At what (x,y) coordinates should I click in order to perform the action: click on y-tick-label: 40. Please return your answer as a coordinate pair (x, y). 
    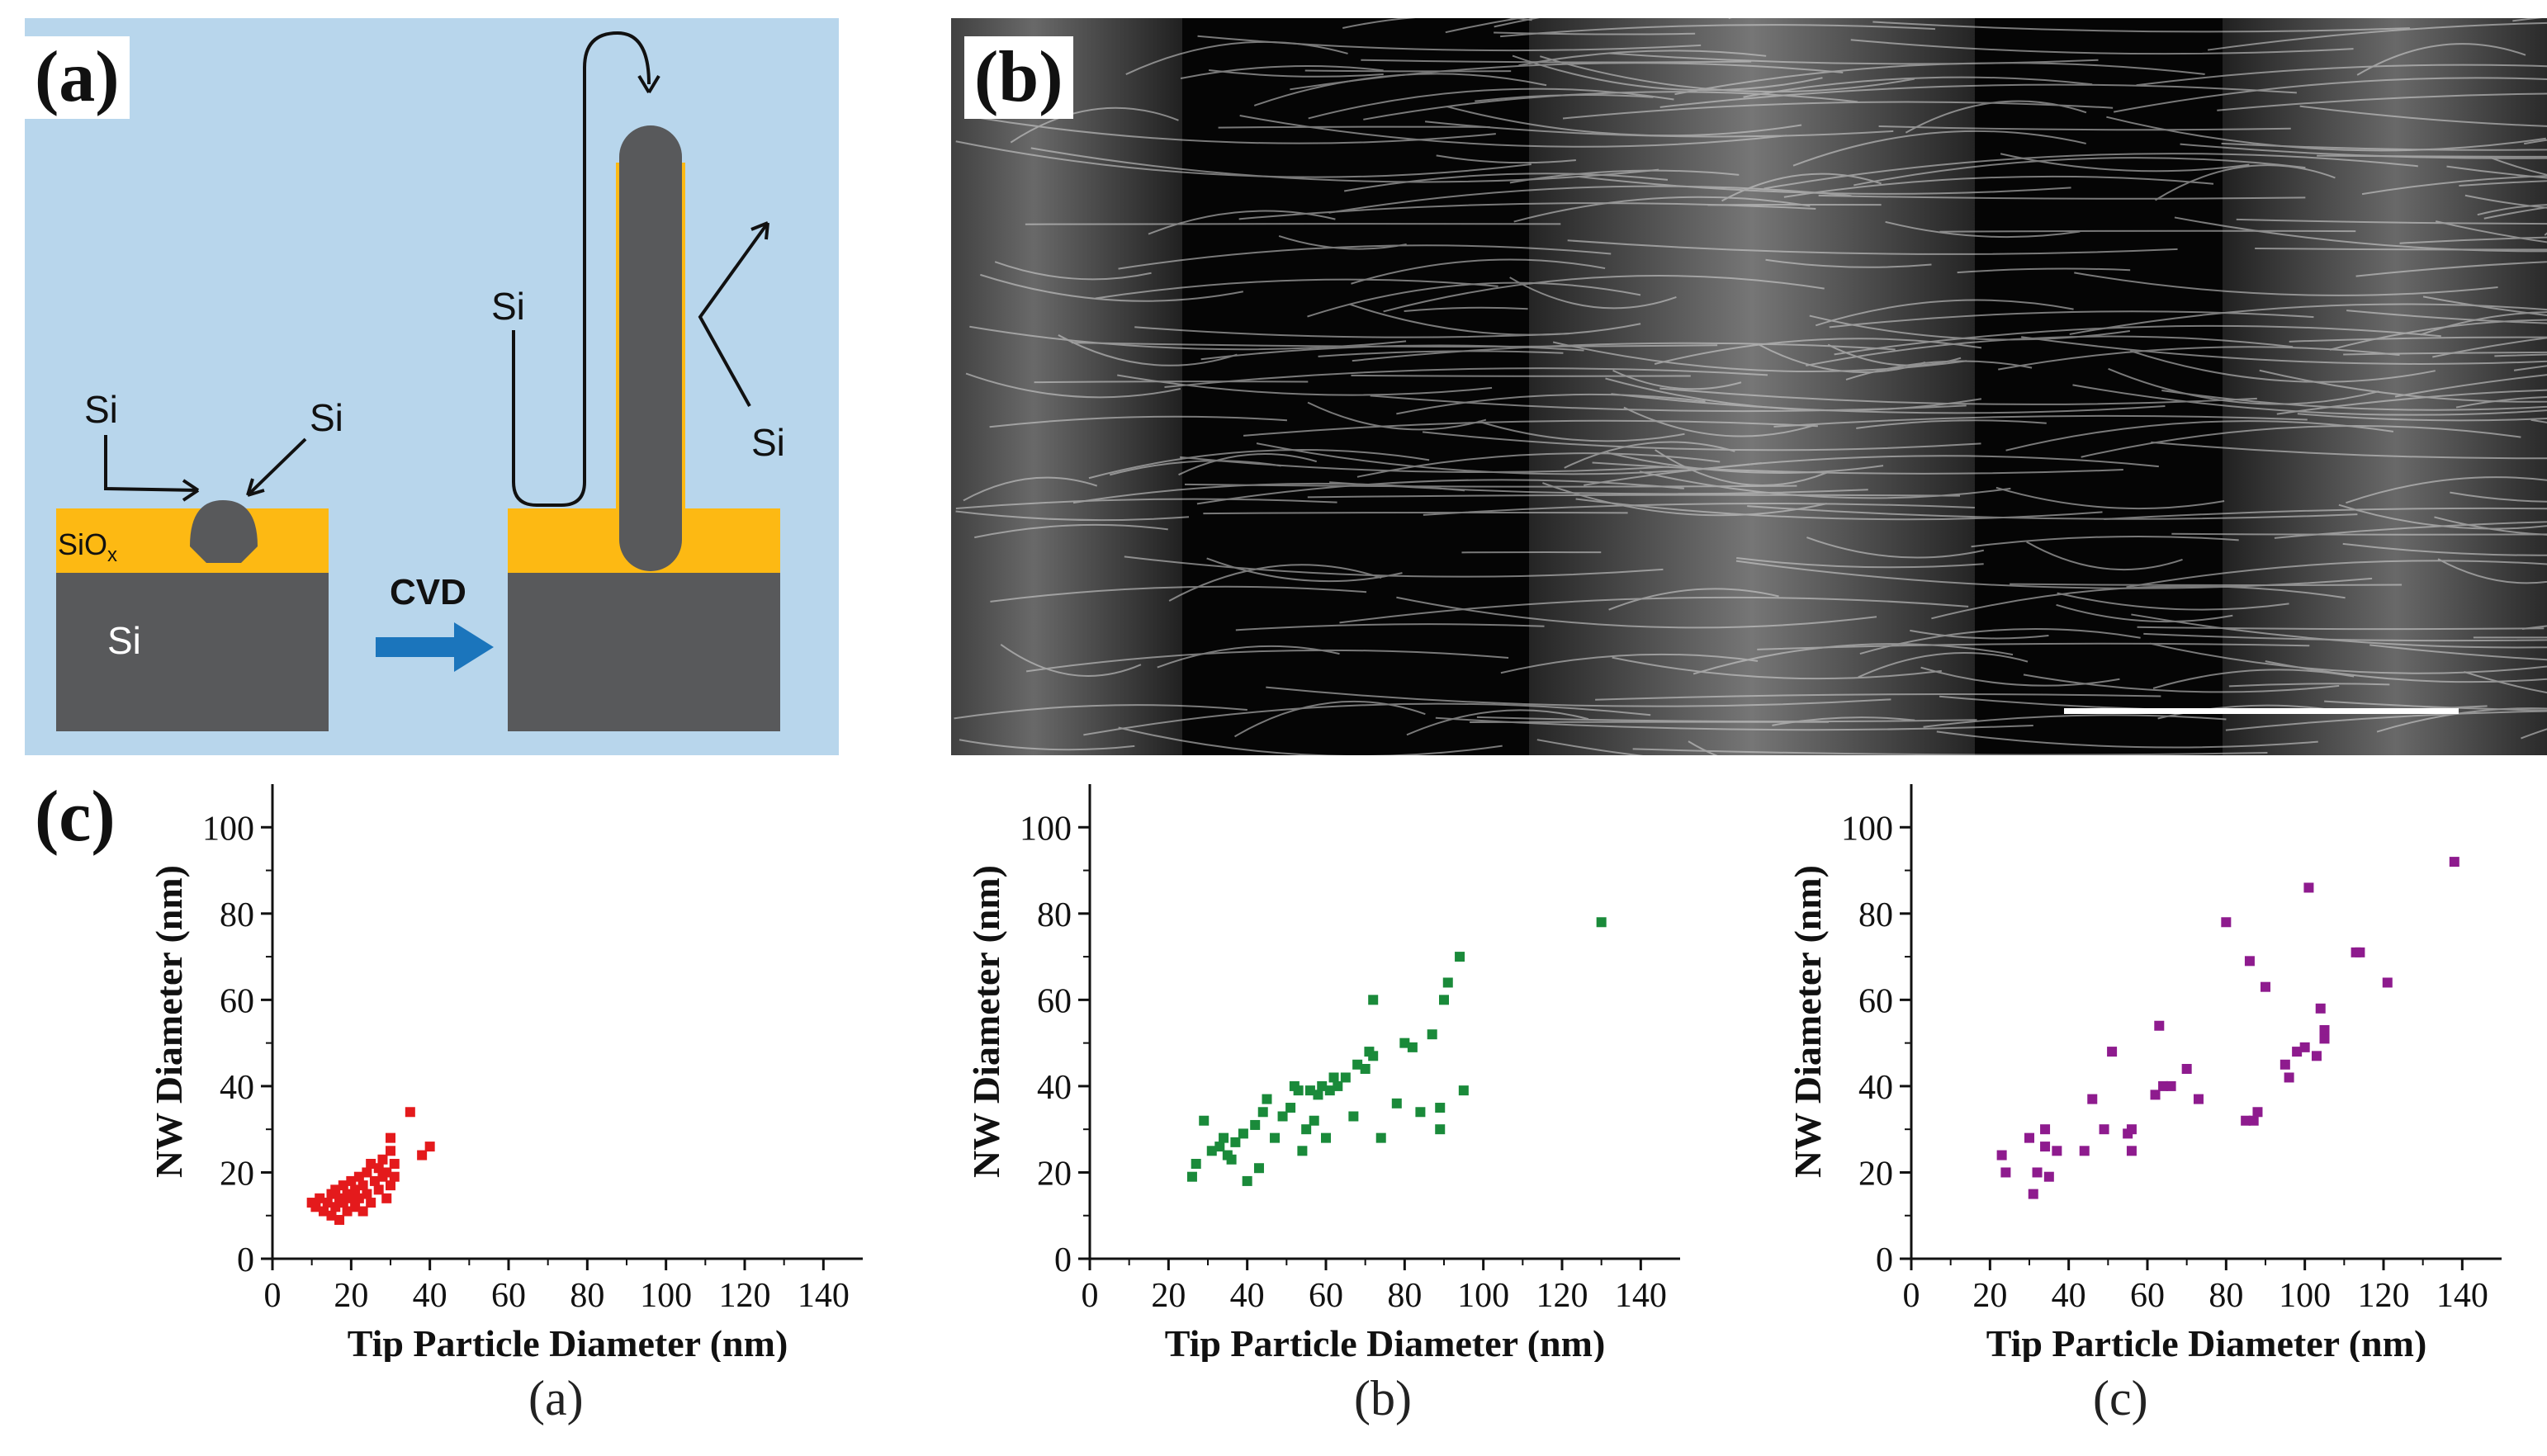
    Looking at the image, I should click on (1055, 1088).